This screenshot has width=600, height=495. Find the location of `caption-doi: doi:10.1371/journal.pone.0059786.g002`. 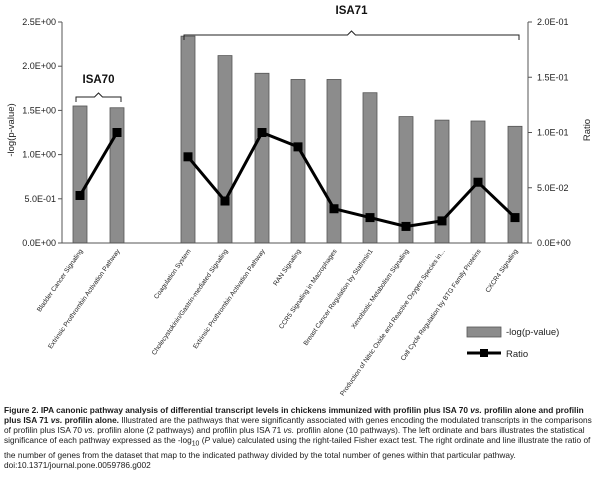

caption-doi: doi:10.1371/journal.pone.0059786.g002 is located at coordinates (77, 464).